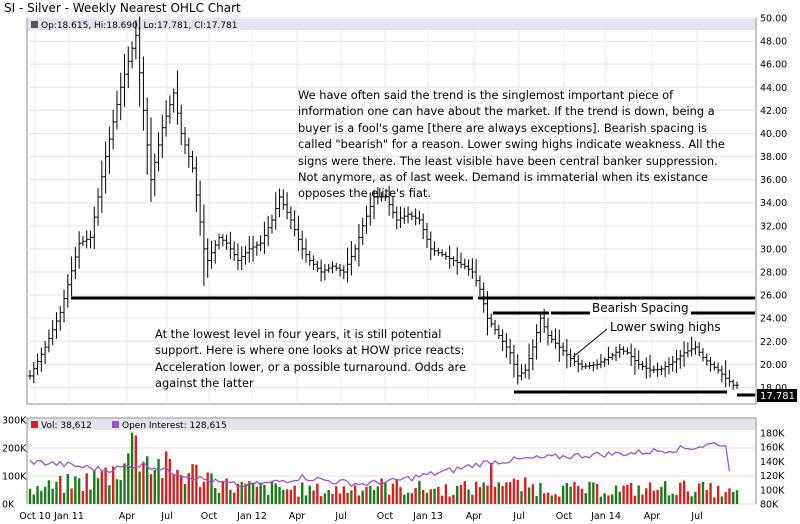  Describe the element at coordinates (769, 505) in the screenshot. I see `oi-tick-label: 80K` at that location.